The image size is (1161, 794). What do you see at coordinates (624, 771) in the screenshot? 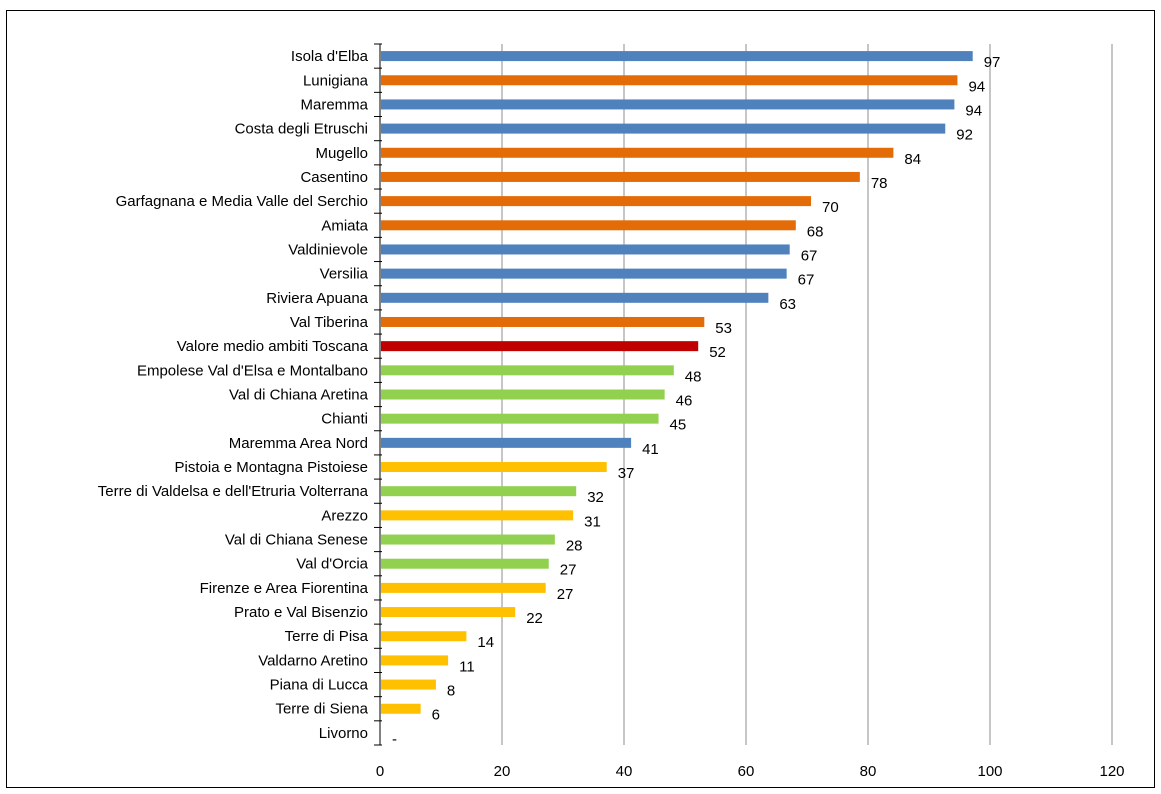
I see `x-tick-label: 40` at bounding box center [624, 771].